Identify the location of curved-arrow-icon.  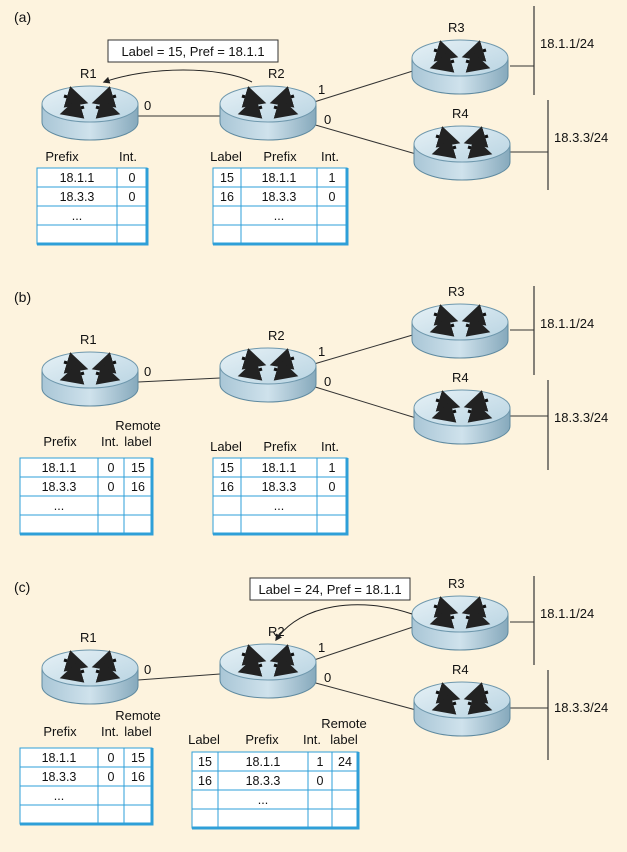
(344, 623).